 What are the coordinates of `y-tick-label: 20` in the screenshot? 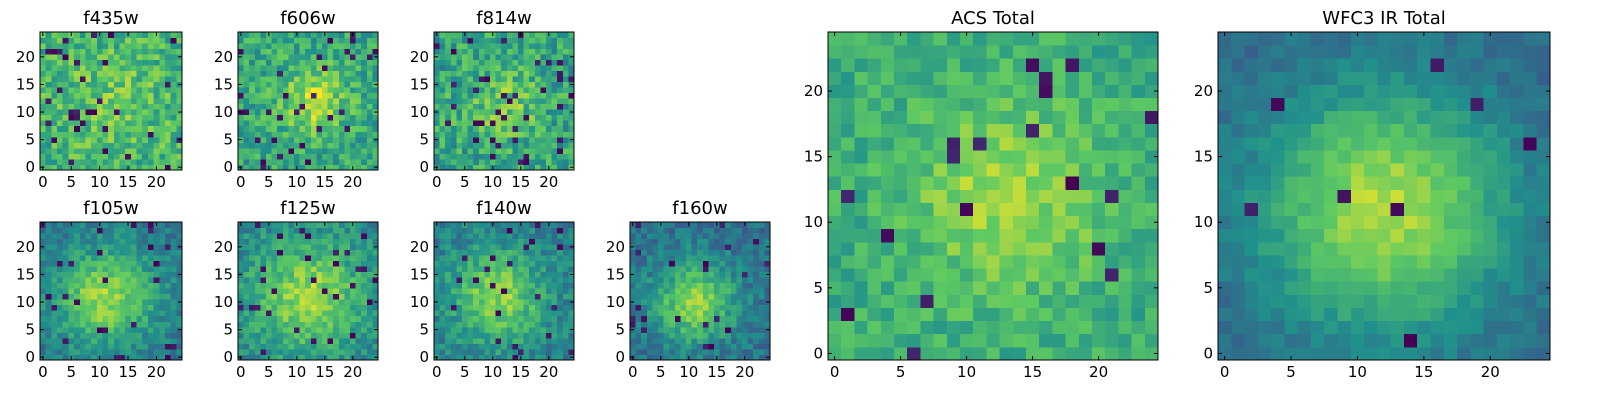 It's located at (419, 247).